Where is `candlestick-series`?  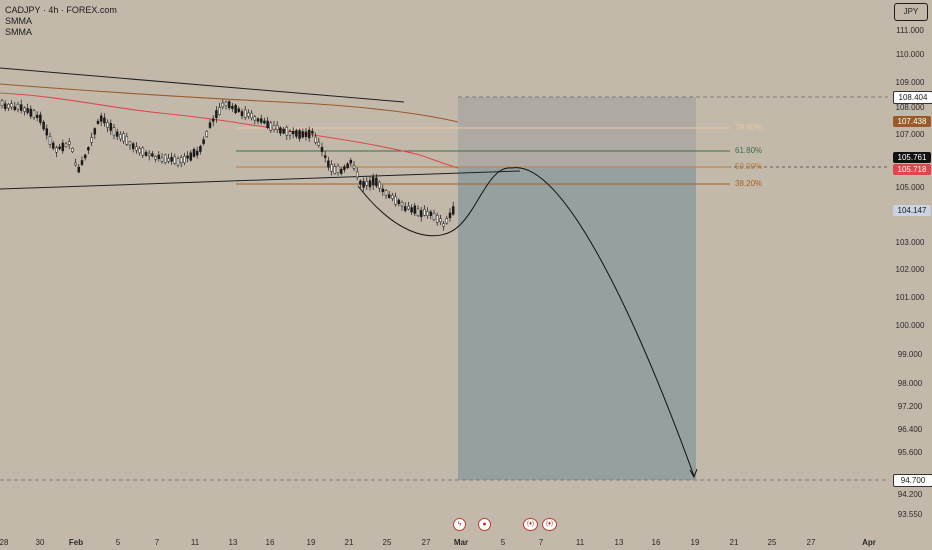 candlestick-series is located at coordinates (227, 164).